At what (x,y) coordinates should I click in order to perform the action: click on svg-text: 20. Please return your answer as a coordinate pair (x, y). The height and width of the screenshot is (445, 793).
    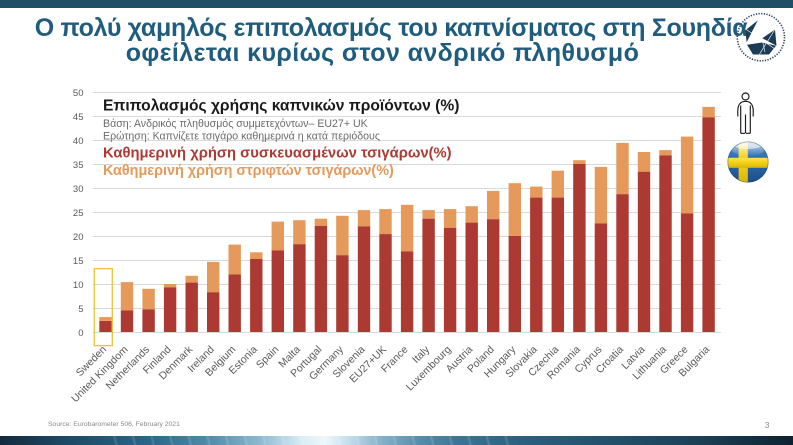
    Looking at the image, I should click on (78, 237).